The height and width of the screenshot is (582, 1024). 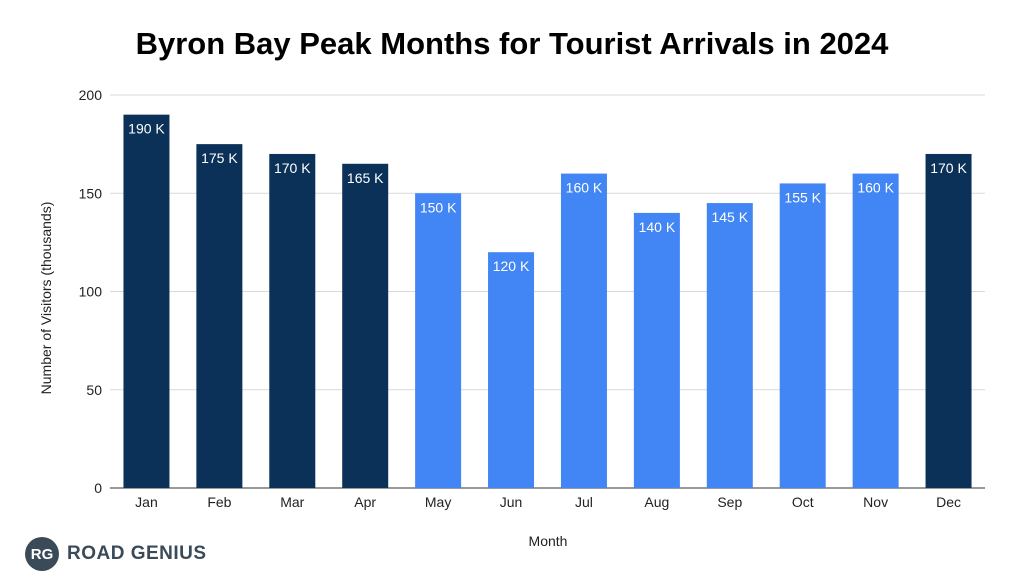 What do you see at coordinates (438, 502) in the screenshot?
I see `x-tick-label: May` at bounding box center [438, 502].